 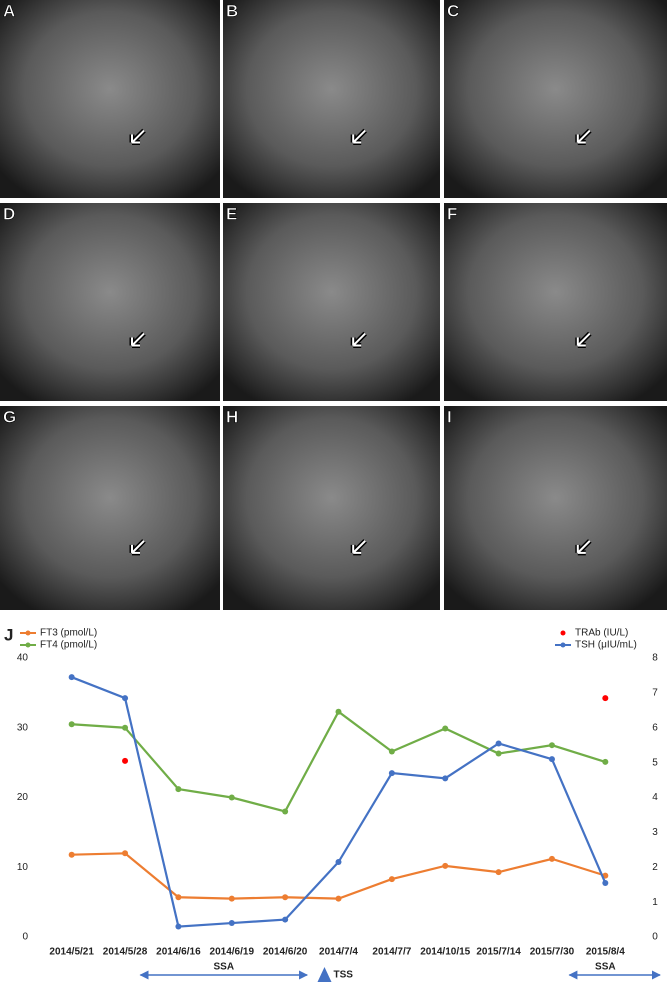 I want to click on panel-label: D, so click(x=9, y=213).